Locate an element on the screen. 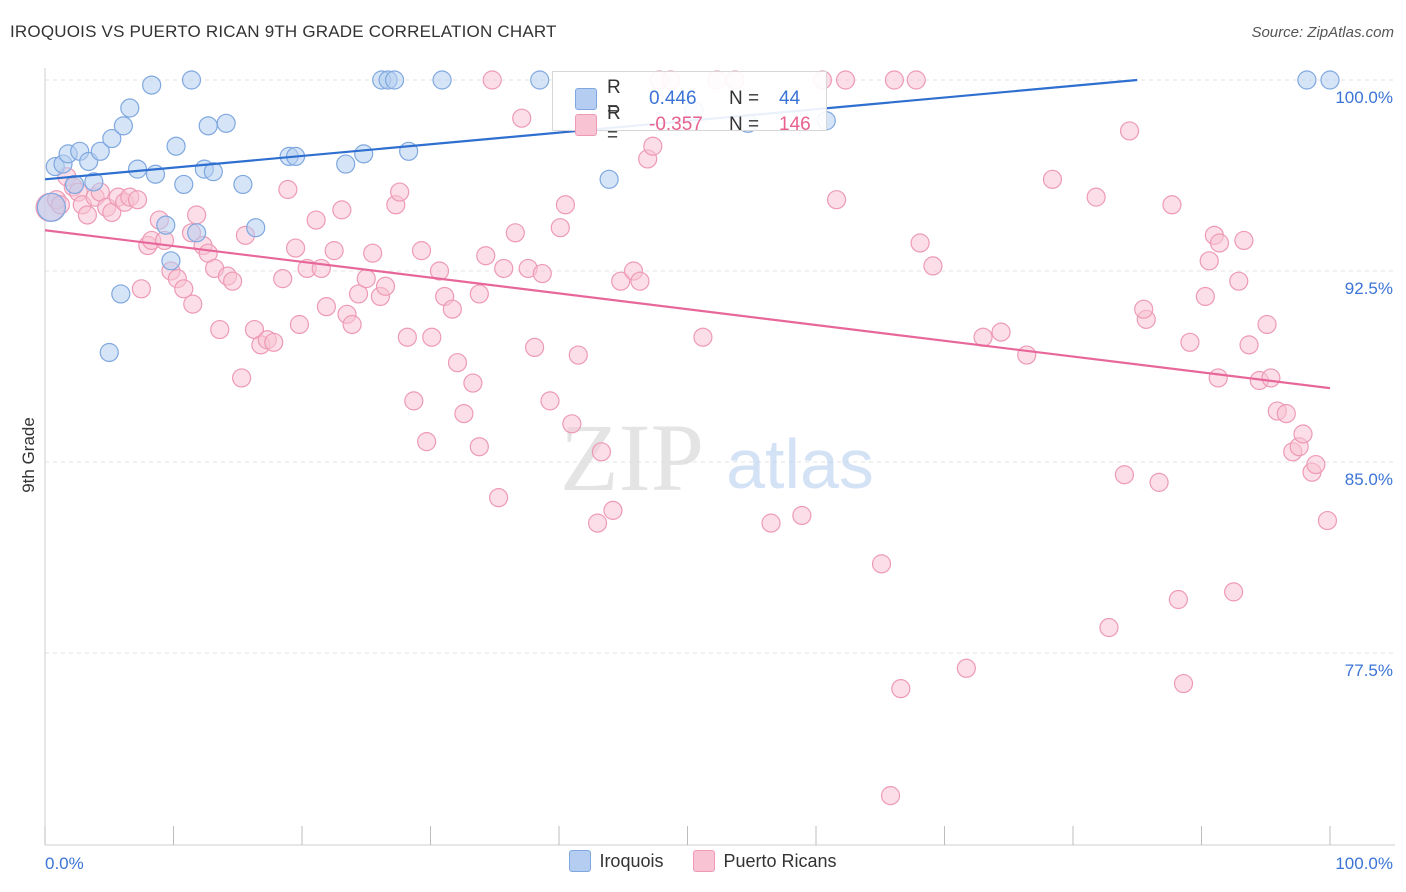  source-label: Source: ZipAtlas.com is located at coordinates (1322, 32).